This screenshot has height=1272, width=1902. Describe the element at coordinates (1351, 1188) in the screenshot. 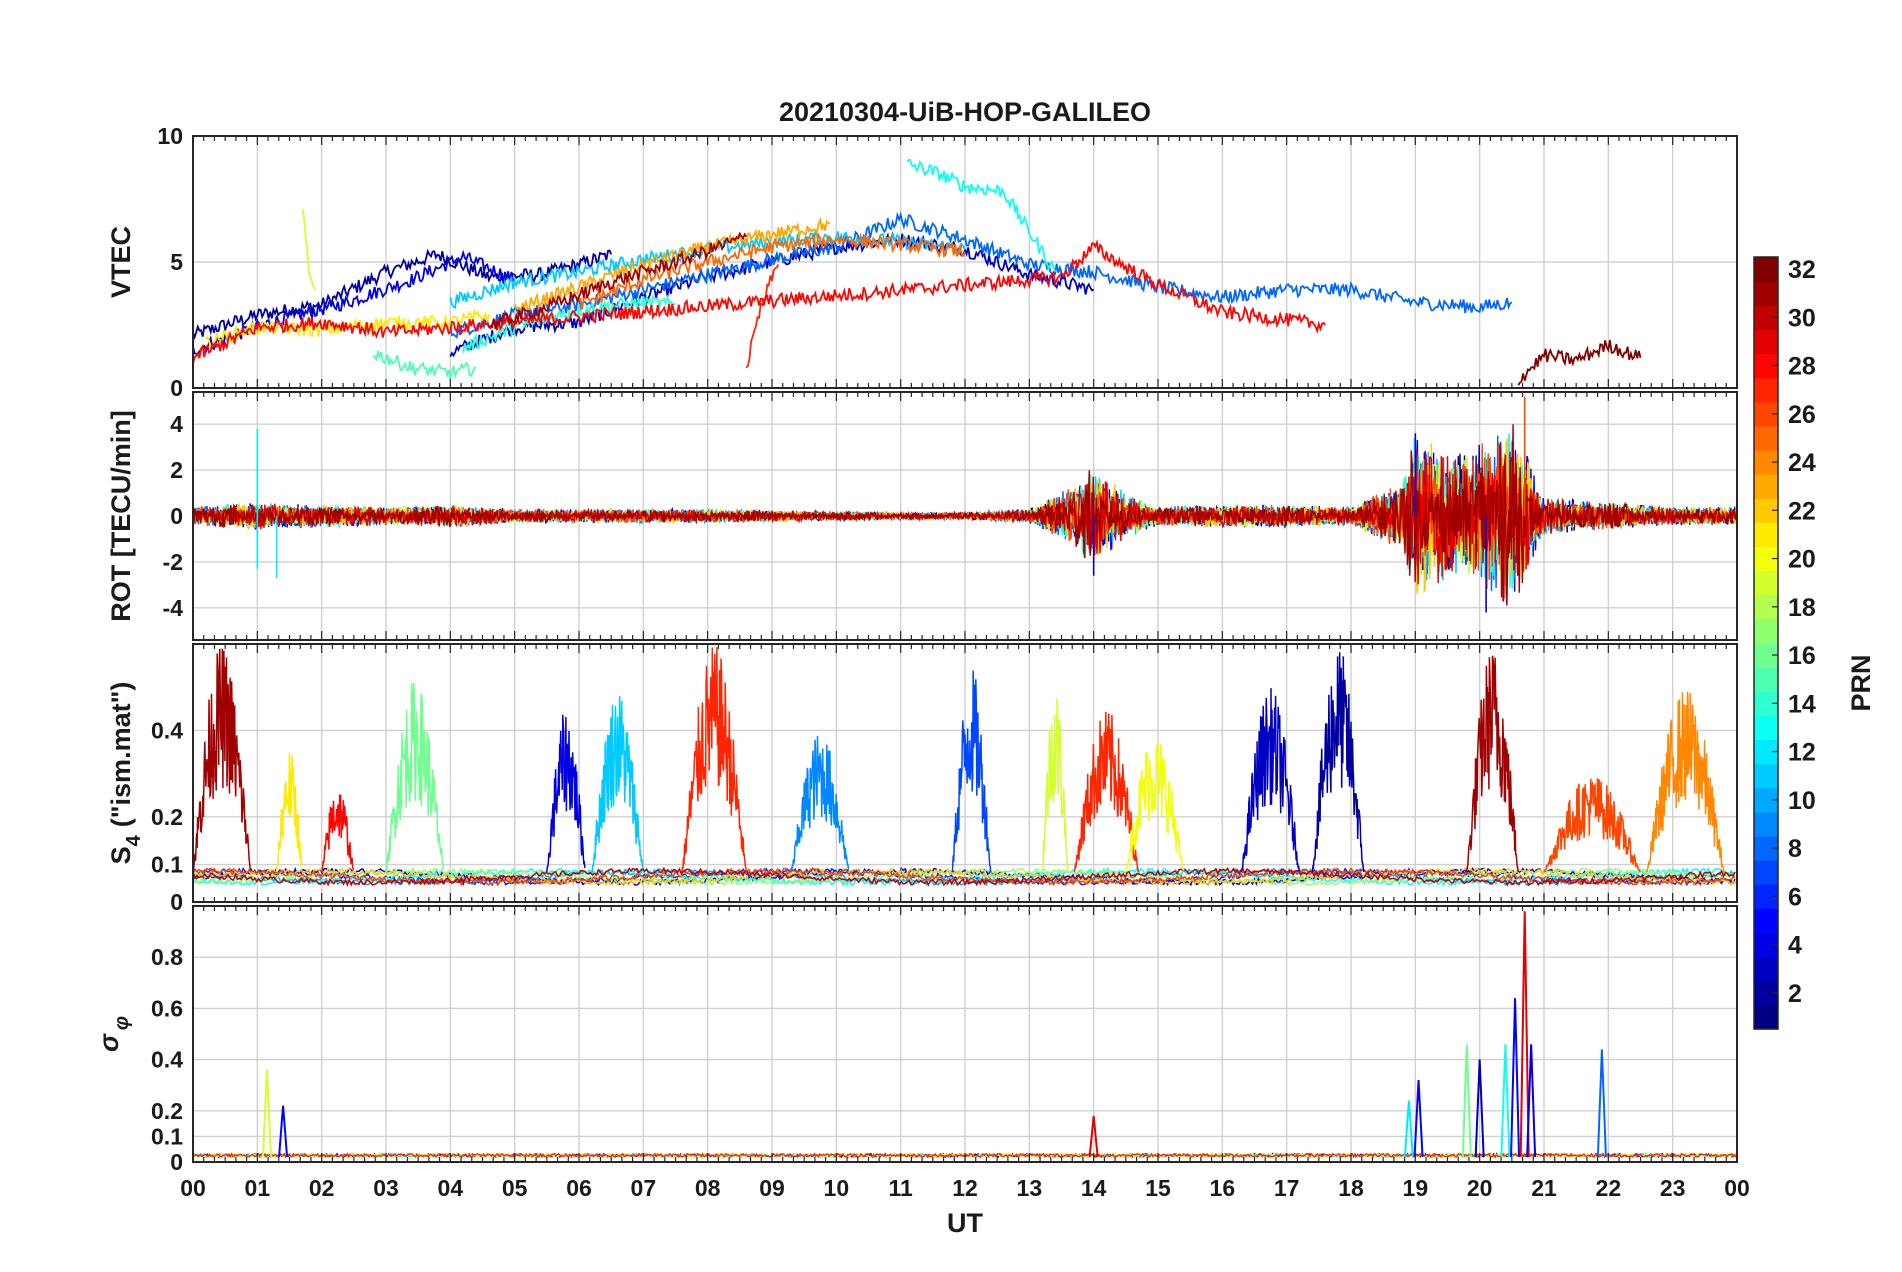

I see `x-tick-label: 18` at that location.